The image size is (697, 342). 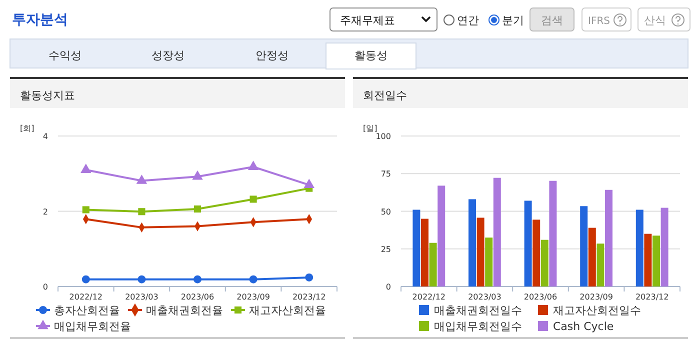 I want to click on text: 주재무제표, so click(x=367, y=20).